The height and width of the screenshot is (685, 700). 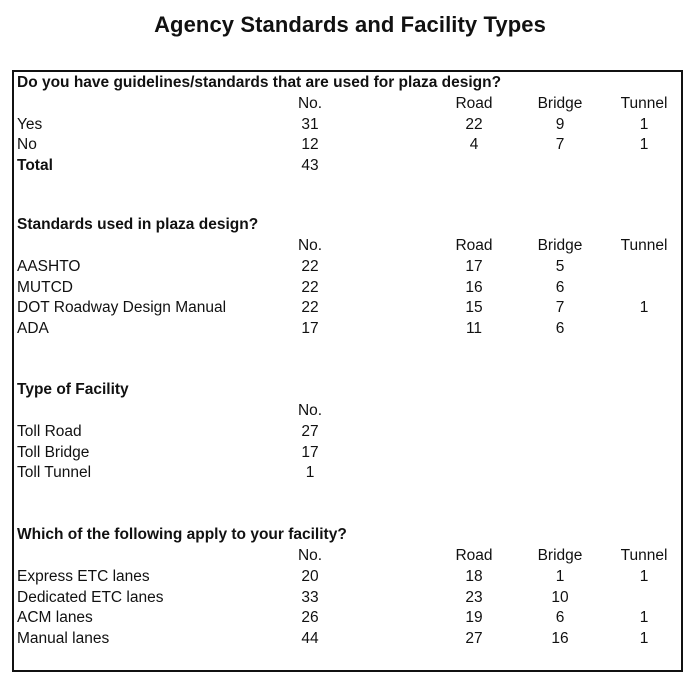 I want to click on cell-bridge: 10, so click(x=560, y=597).